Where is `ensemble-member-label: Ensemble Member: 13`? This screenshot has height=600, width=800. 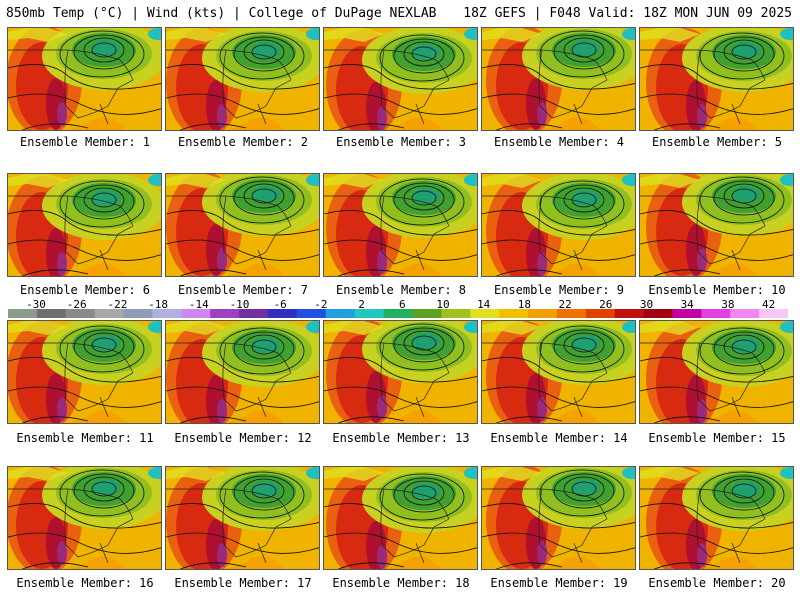
ensemble-member-label: Ensemble Member: 13 is located at coordinates (401, 438).